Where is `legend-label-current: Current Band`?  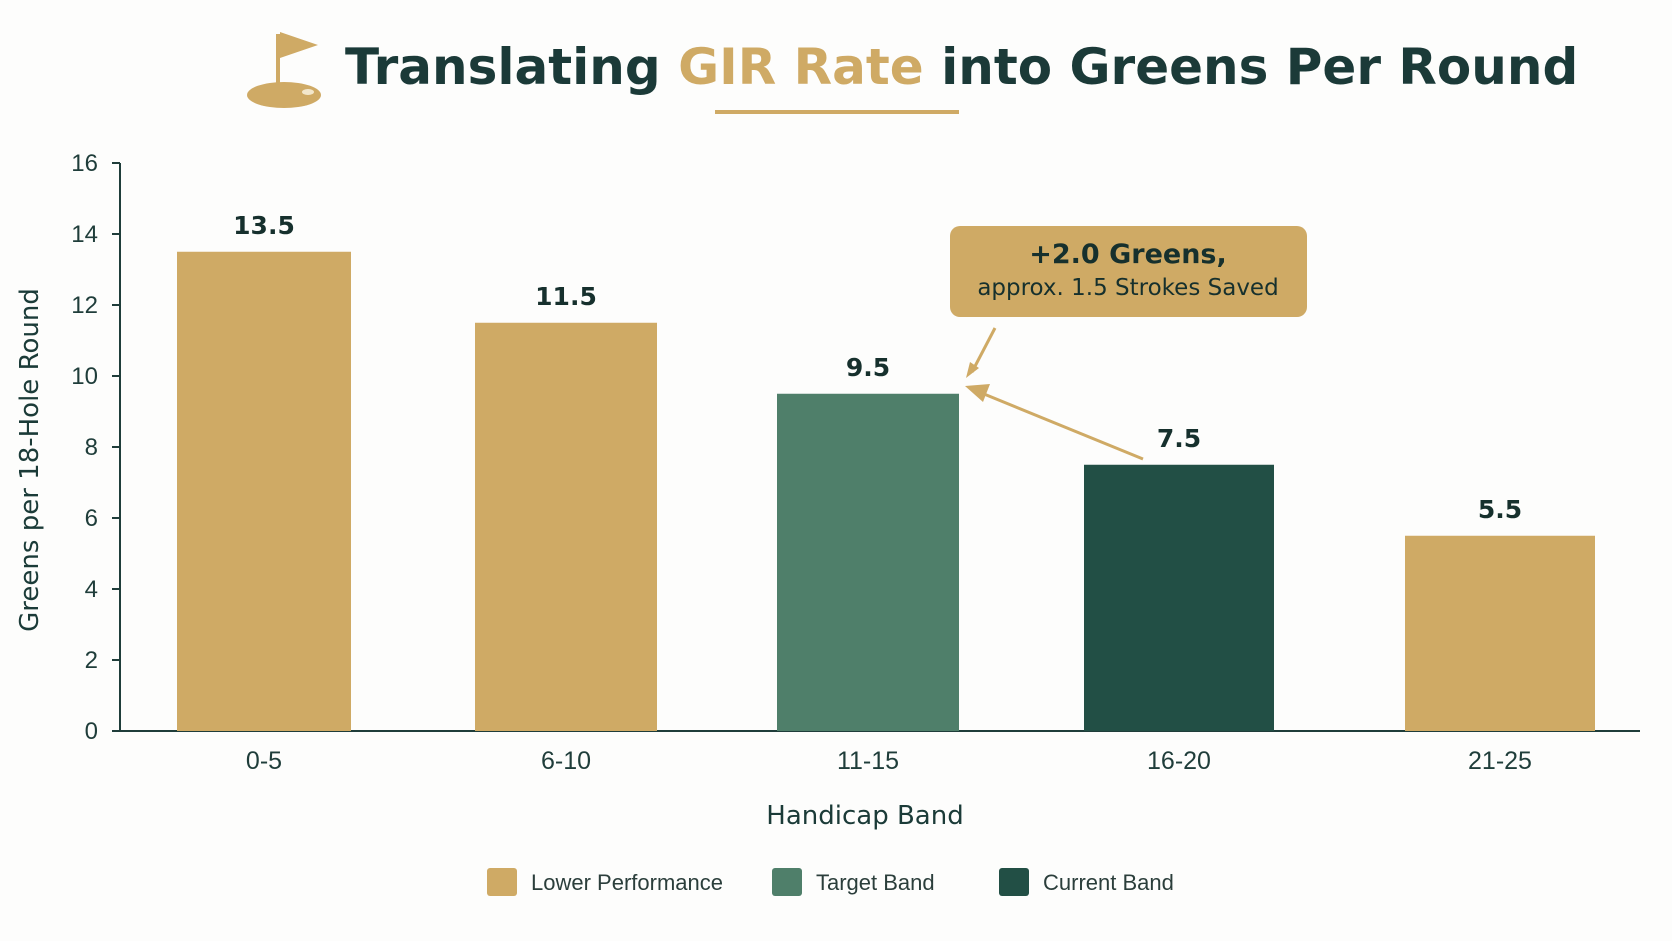 legend-label-current: Current Band is located at coordinates (1108, 882).